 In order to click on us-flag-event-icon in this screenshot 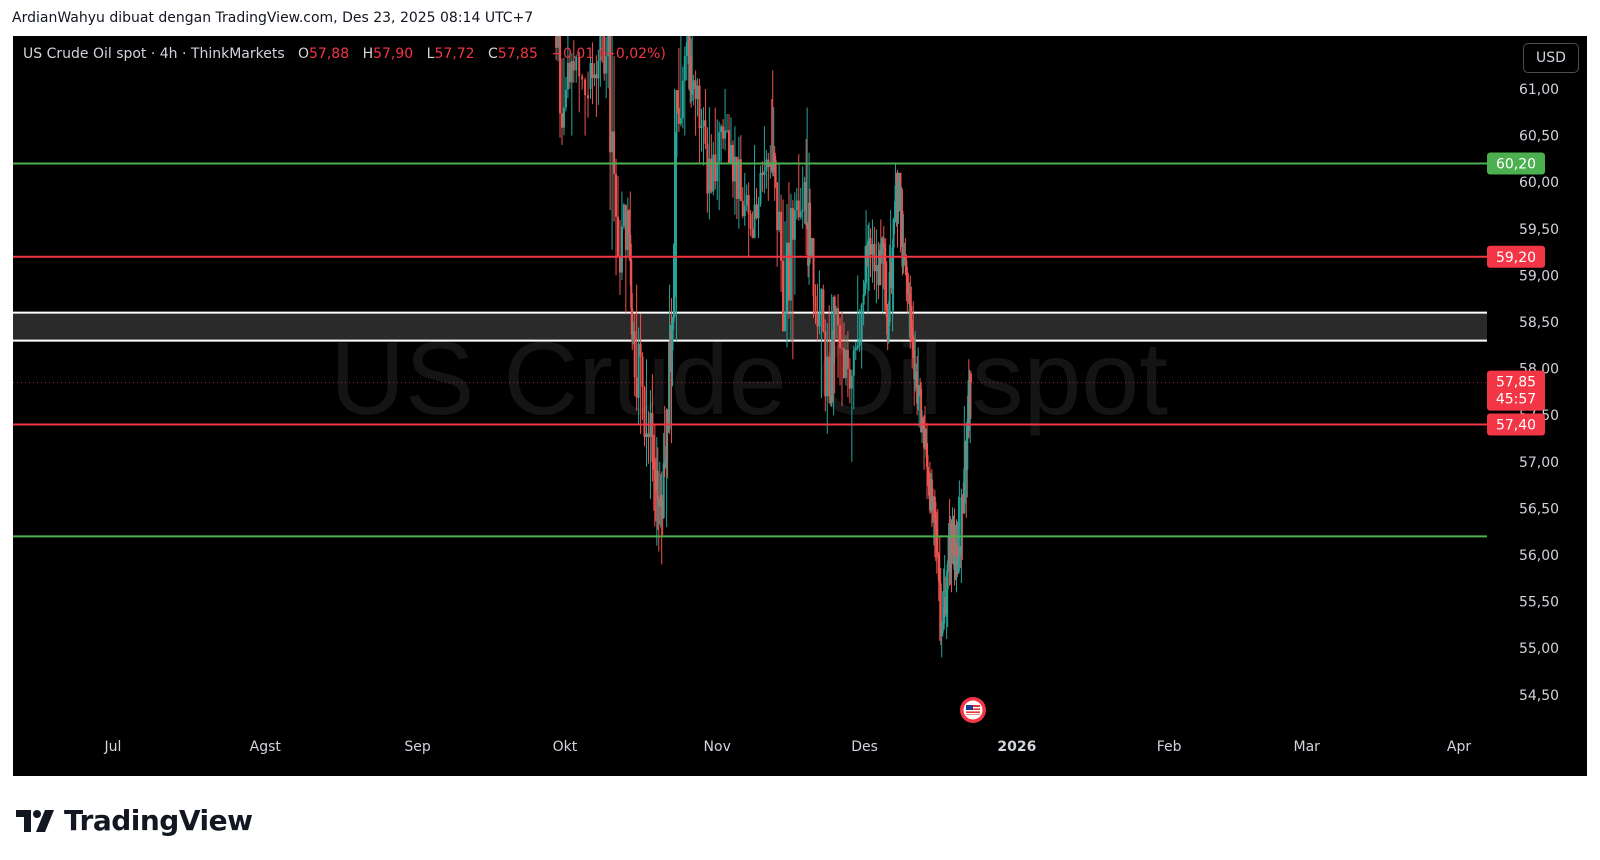, I will do `click(973, 710)`.